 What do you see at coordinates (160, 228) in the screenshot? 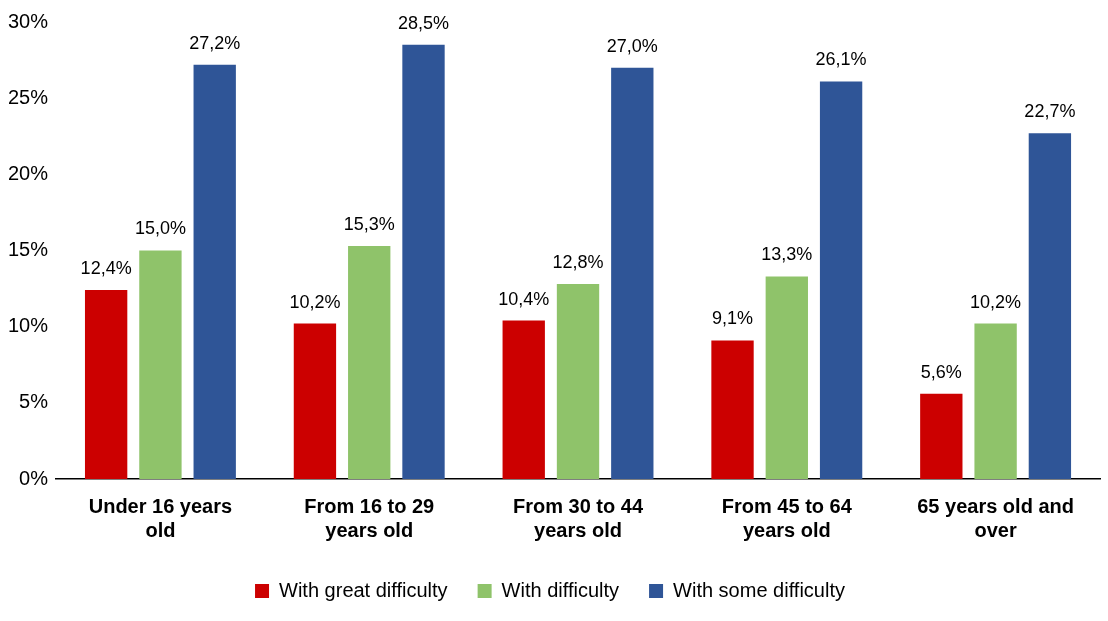
I see `data-label: 15,0%` at bounding box center [160, 228].